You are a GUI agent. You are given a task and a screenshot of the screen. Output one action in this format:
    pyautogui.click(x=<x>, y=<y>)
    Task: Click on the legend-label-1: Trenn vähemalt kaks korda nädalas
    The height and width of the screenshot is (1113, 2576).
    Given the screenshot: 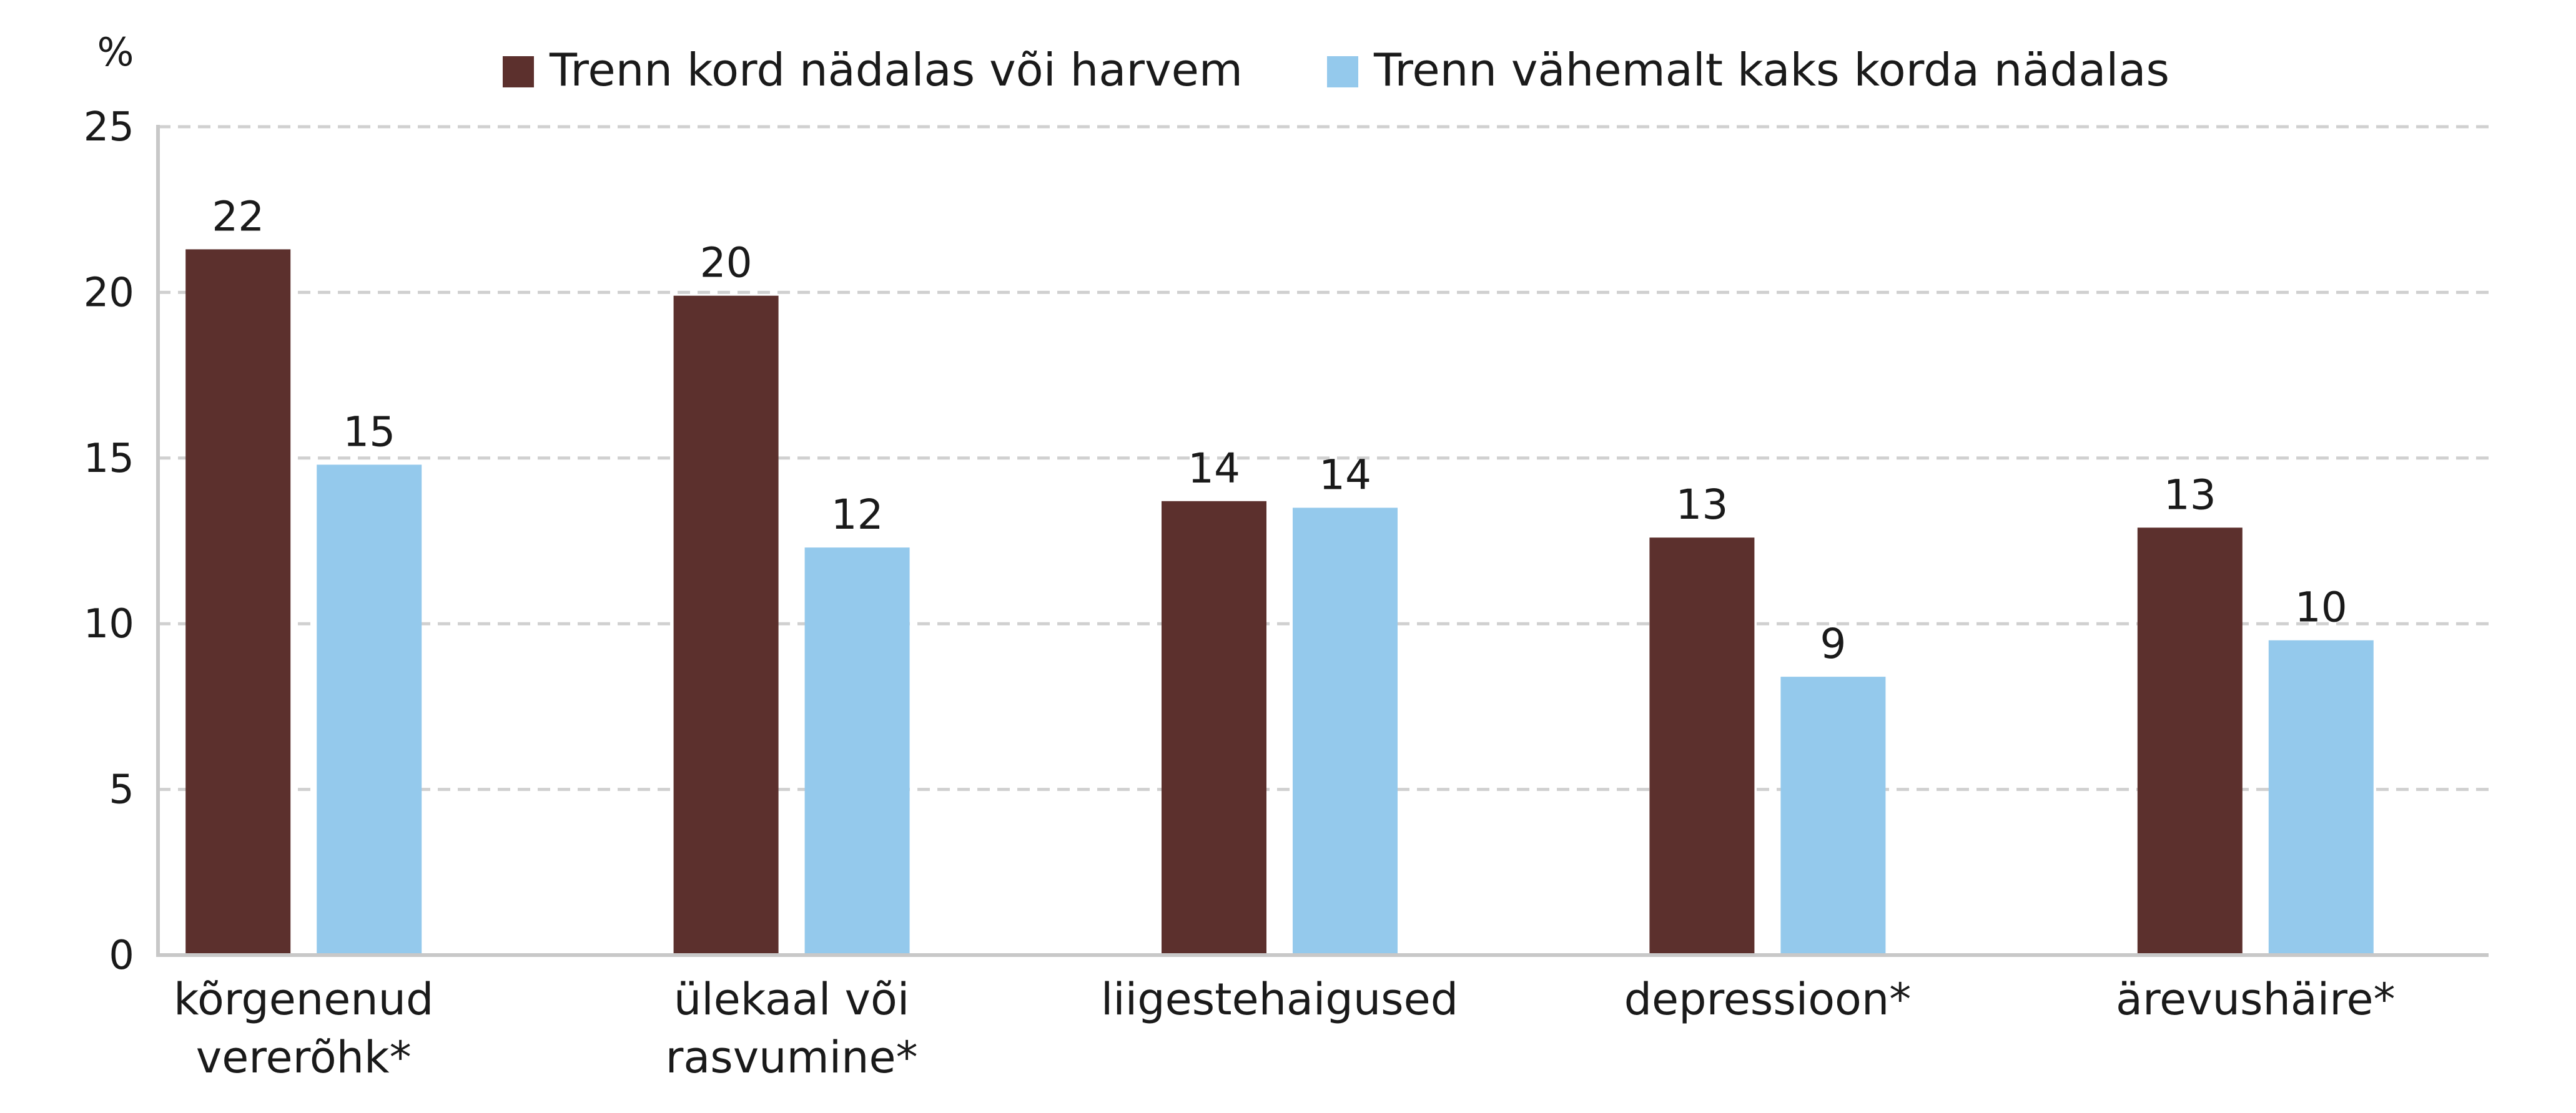 What is the action you would take?
    pyautogui.click(x=1771, y=70)
    